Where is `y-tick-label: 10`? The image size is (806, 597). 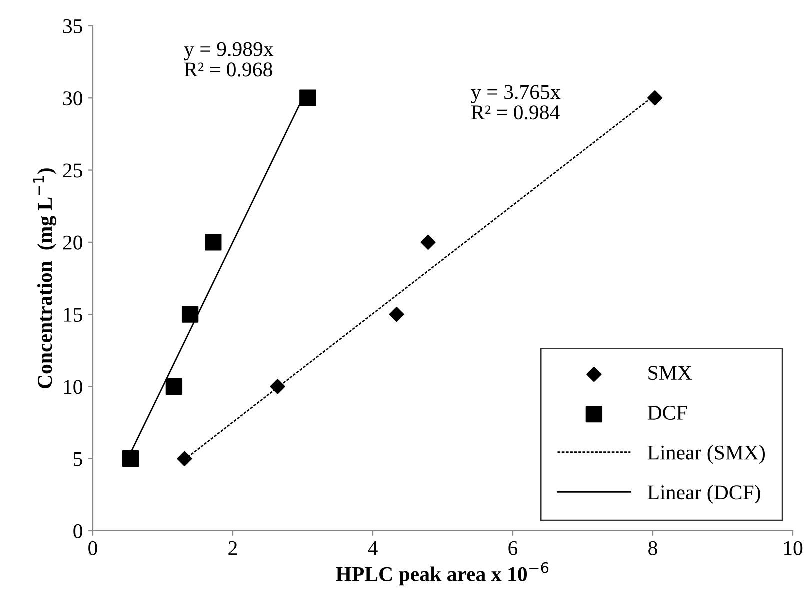
y-tick-label: 10 is located at coordinates (73, 387).